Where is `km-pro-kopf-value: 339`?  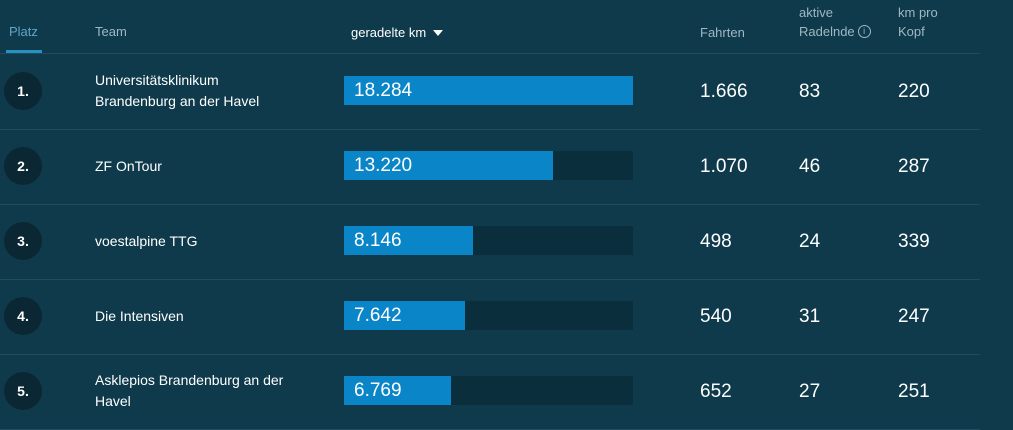 km-pro-kopf-value: 339 is located at coordinates (914, 241).